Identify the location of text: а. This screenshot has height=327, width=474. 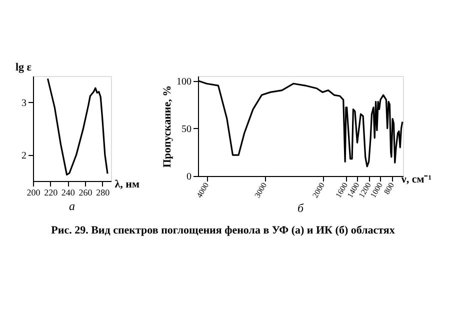
(72, 206).